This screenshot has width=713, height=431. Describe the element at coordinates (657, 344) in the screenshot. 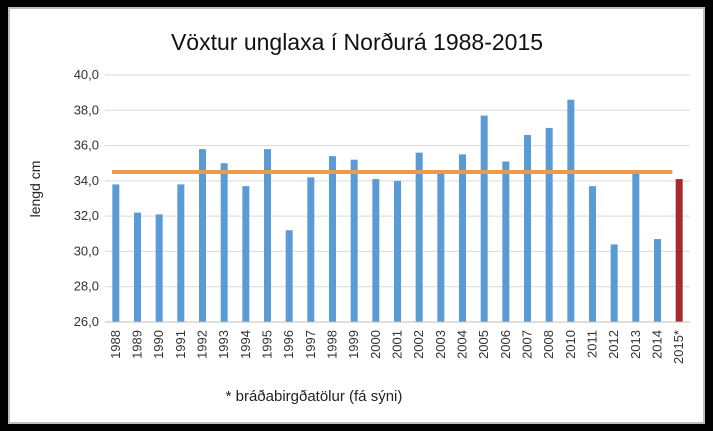

I see `x-tick-label: 2014` at that location.